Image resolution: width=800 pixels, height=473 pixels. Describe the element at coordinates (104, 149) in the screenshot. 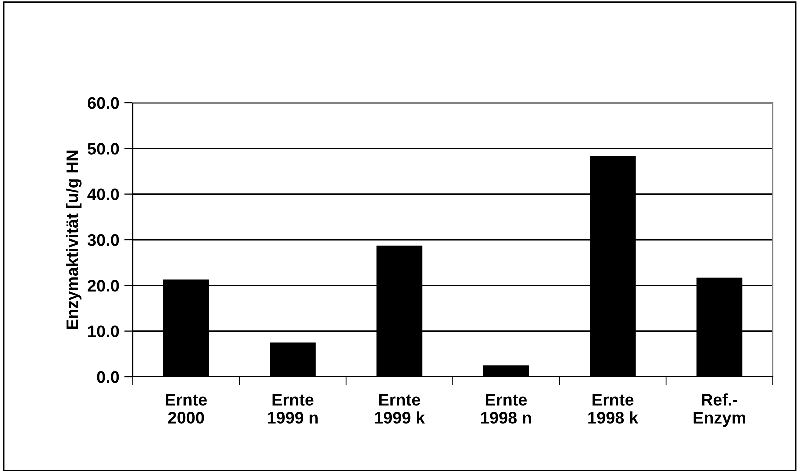

I see `y-tick-label: 50.0` at that location.